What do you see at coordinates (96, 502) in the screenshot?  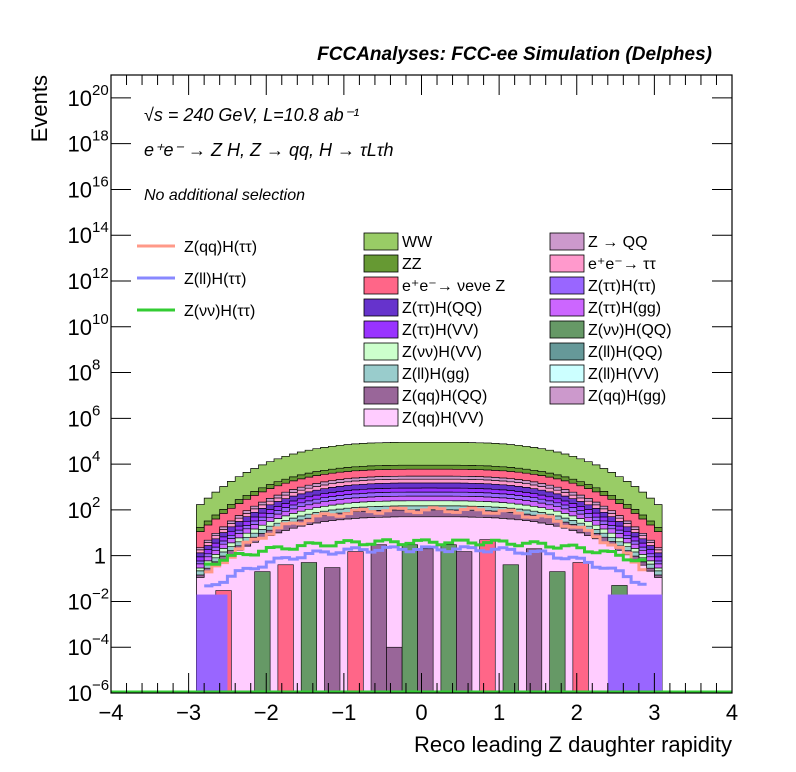 I see `y-tick-exponent-4: 2` at bounding box center [96, 502].